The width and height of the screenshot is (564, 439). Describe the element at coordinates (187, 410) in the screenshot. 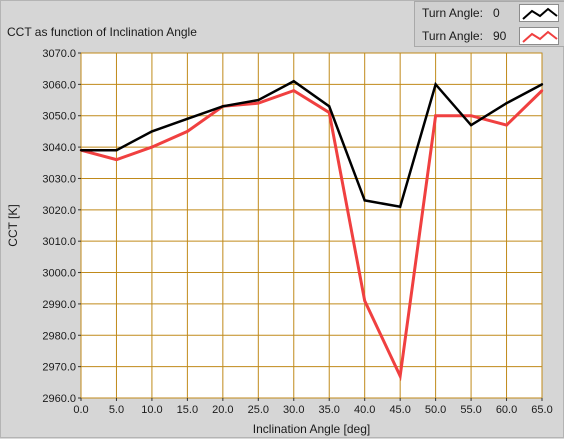

I see `x-tick-label: 15.0` at that location.